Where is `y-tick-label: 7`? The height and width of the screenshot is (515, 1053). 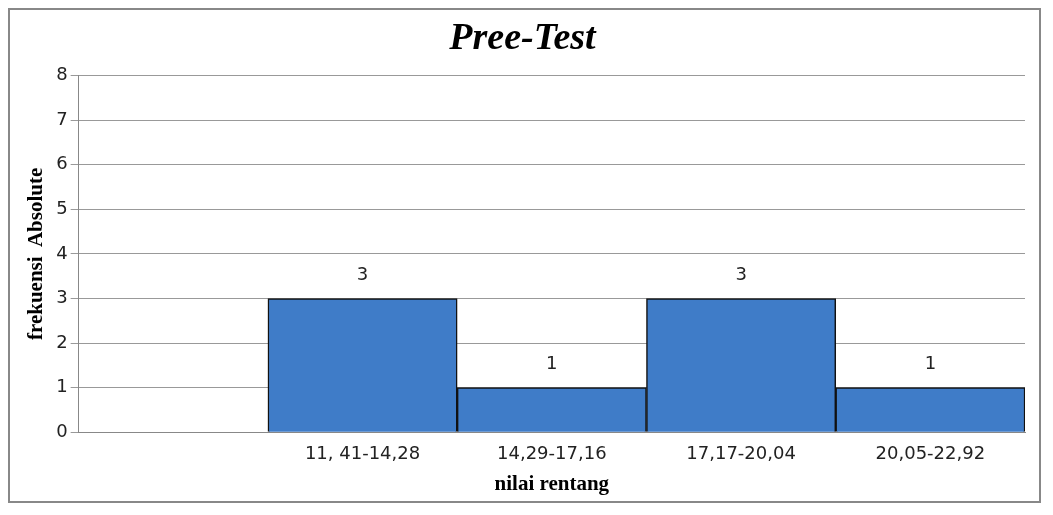
y-tick-label: 7 is located at coordinates (62, 118).